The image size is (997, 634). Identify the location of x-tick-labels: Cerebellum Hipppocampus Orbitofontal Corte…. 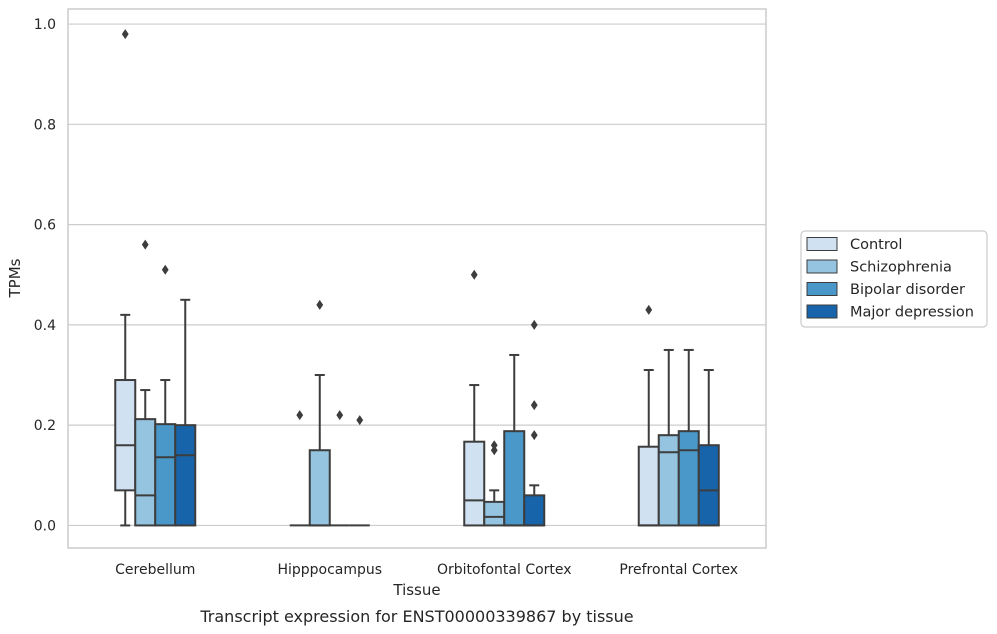
(426, 570).